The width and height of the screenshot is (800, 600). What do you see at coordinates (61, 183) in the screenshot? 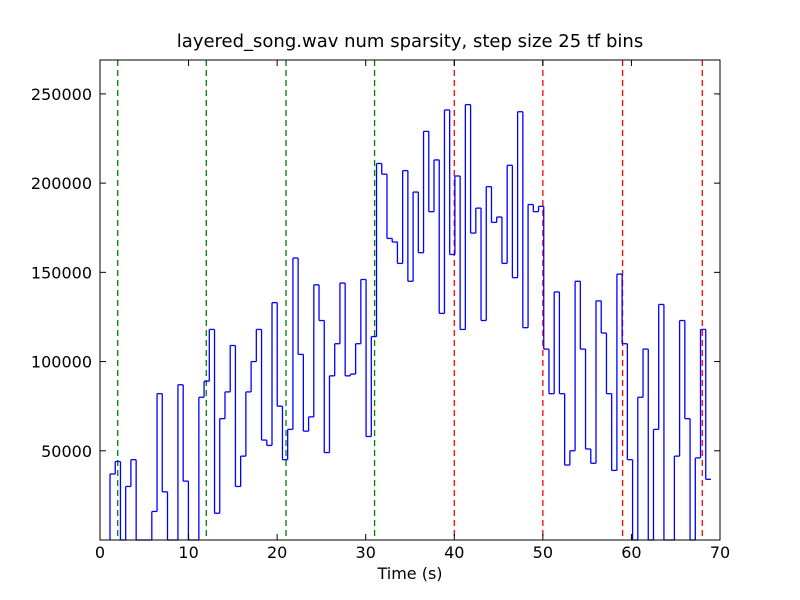
I see `y-tick-label: 200000` at bounding box center [61, 183].